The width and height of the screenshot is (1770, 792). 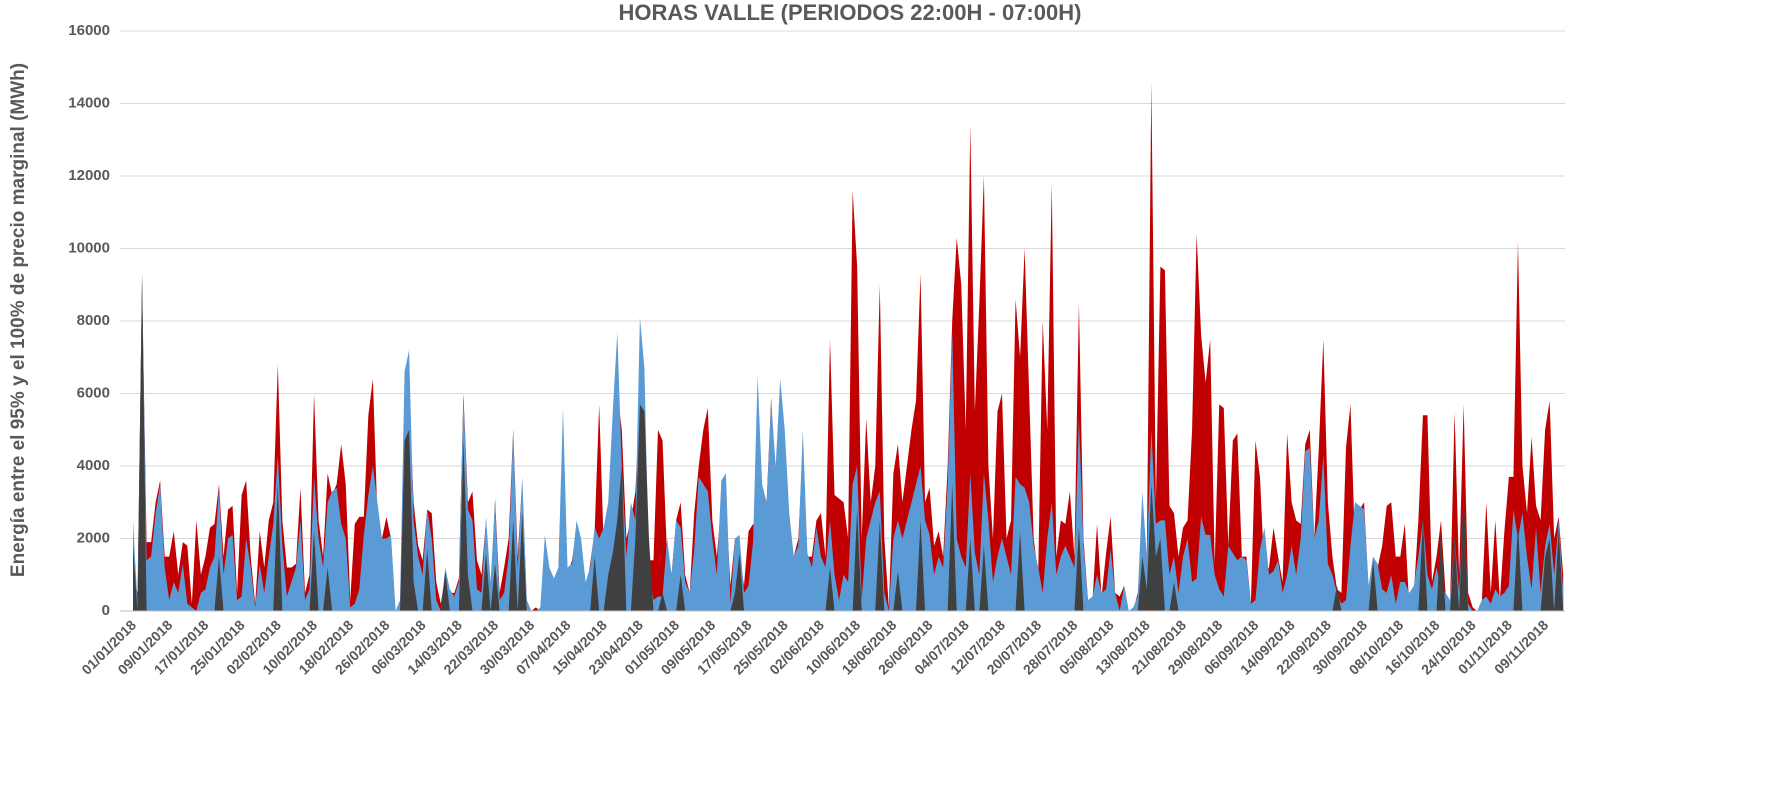 What do you see at coordinates (106, 610) in the screenshot?
I see `y-tick-label: 0` at bounding box center [106, 610].